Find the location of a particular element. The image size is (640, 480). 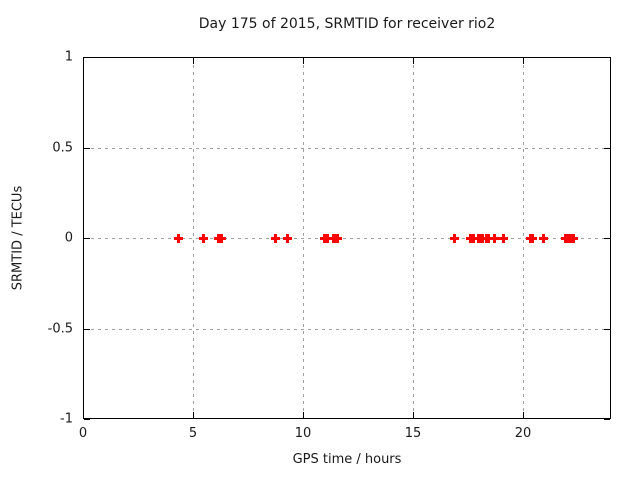

y-tick-label: 1 is located at coordinates (68, 57).